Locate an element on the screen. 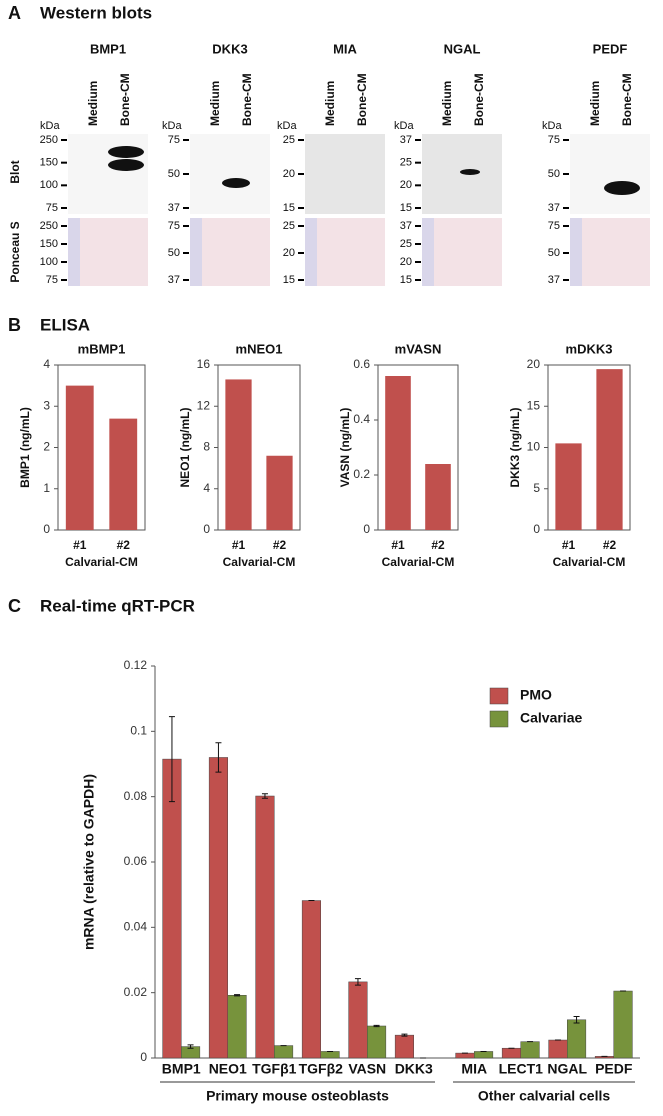 The height and width of the screenshot is (1116, 663). panel-title: Western blots is located at coordinates (96, 12).